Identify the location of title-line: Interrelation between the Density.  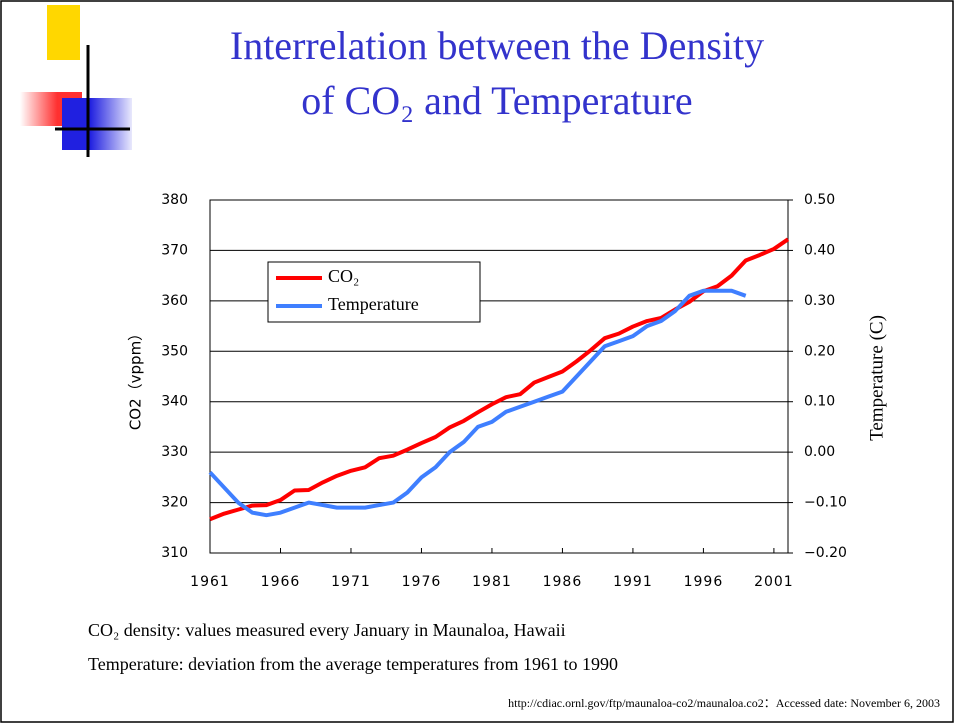
(497, 45).